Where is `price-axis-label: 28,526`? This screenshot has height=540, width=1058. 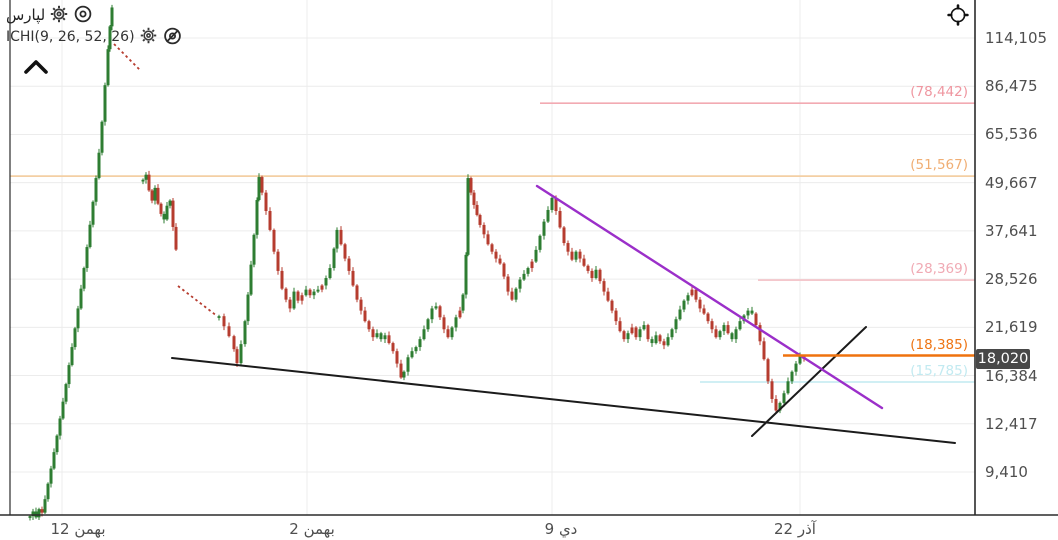
price-axis-label: 28,526 is located at coordinates (1011, 279).